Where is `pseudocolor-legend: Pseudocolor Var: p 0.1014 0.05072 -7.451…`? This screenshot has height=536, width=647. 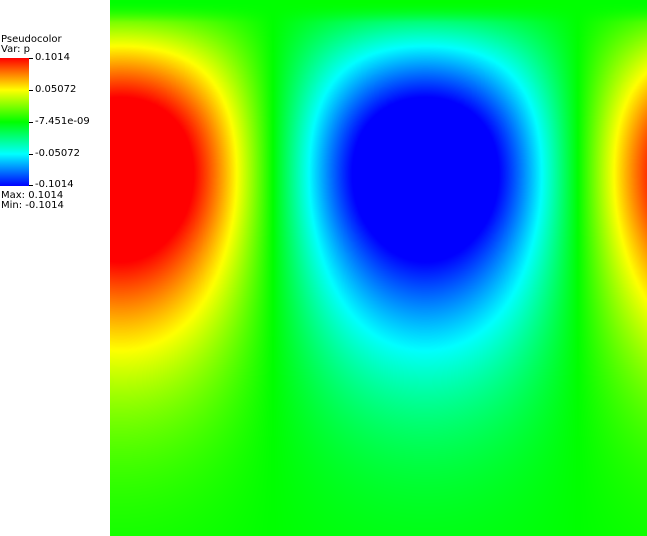
pseudocolor-legend: Pseudocolor Var: p 0.1014 0.05072 -7.451… is located at coordinates (54, 124).